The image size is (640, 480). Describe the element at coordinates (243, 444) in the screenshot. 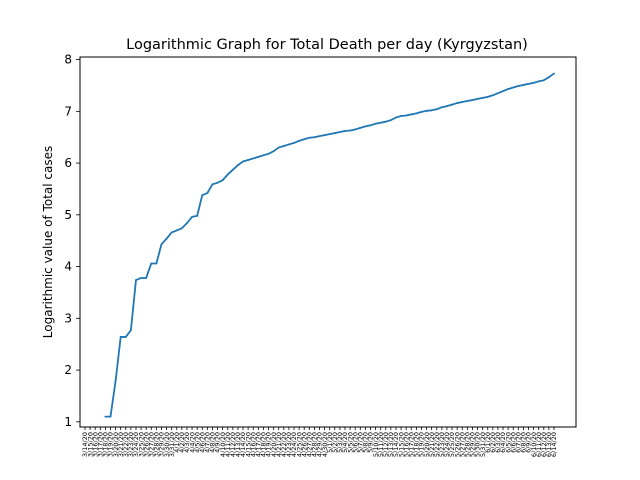

I see `x-tick-label: 4/14/20` at that location.